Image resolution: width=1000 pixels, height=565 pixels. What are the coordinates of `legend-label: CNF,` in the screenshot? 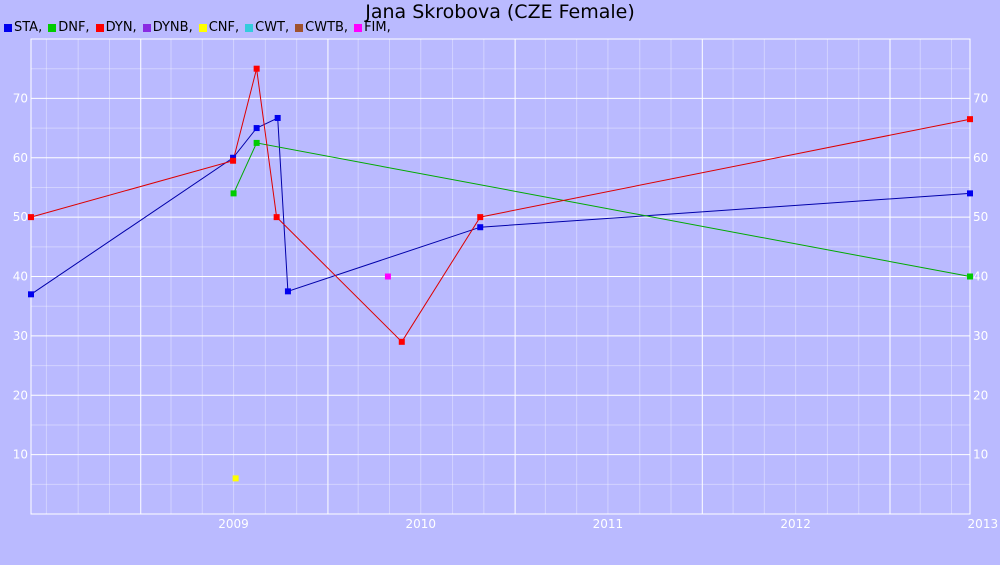 It's located at (224, 27).